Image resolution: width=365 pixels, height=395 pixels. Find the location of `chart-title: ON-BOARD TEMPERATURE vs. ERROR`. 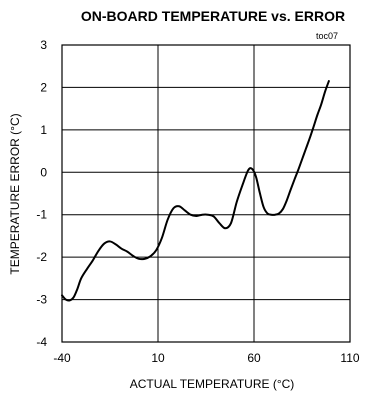

chart-title: ON-BOARD TEMPERATURE vs. ERROR is located at coordinates (213, 16).